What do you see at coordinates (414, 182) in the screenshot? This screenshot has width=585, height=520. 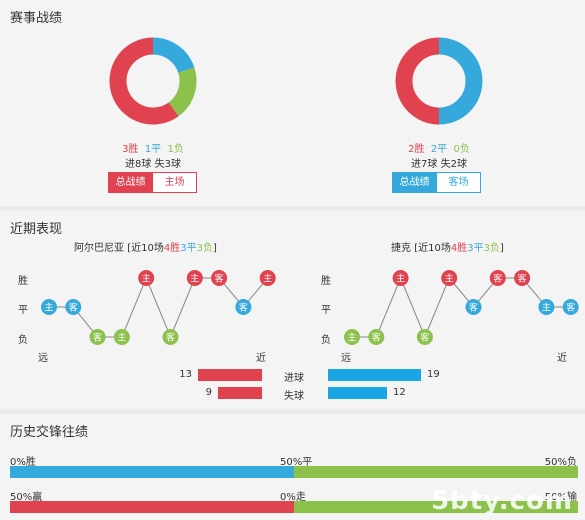 I see `right-total-record-button: 总战绩` at bounding box center [414, 182].